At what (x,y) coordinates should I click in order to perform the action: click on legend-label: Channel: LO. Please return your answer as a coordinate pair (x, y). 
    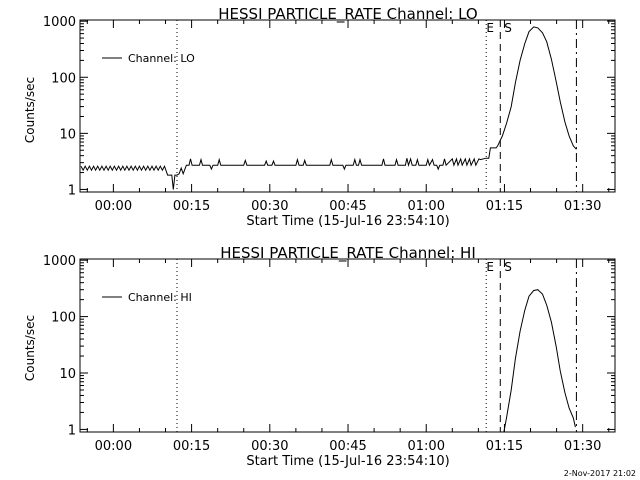
    Looking at the image, I should click on (161, 58).